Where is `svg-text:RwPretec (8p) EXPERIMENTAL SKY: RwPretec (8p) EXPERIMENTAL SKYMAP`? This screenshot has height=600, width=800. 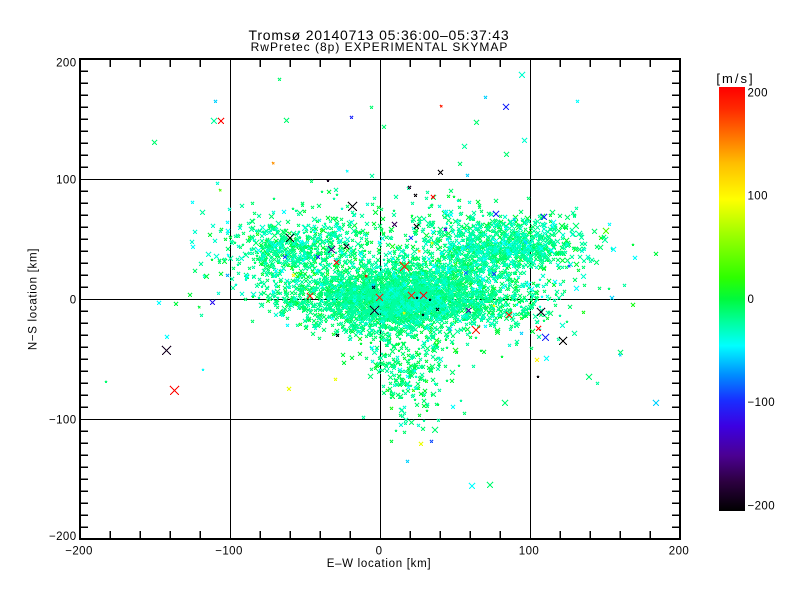
svg-text:RwPretec (8p) EXPERIMENTAL SKY: RwPretec (8p) EXPERIMENTAL SKYMAP is located at coordinates (380, 47).